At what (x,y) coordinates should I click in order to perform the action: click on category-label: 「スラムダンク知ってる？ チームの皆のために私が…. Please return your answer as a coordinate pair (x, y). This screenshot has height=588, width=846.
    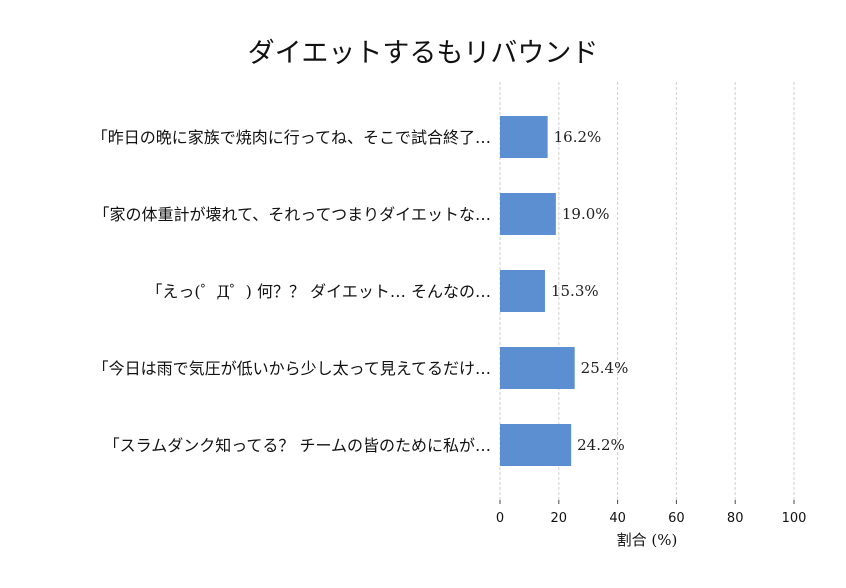
    Looking at the image, I should click on (297, 445).